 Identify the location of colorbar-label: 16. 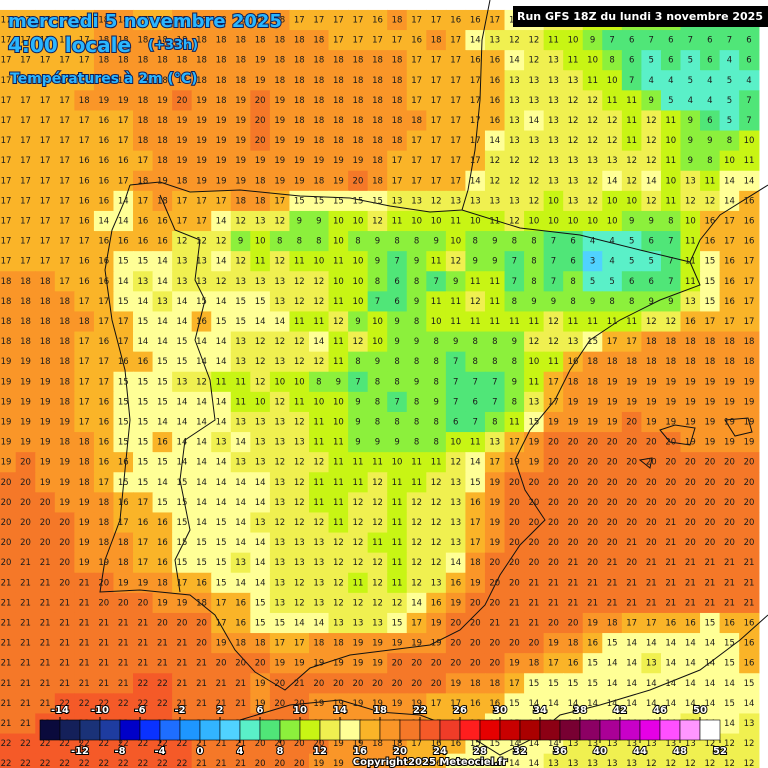
(360, 751).